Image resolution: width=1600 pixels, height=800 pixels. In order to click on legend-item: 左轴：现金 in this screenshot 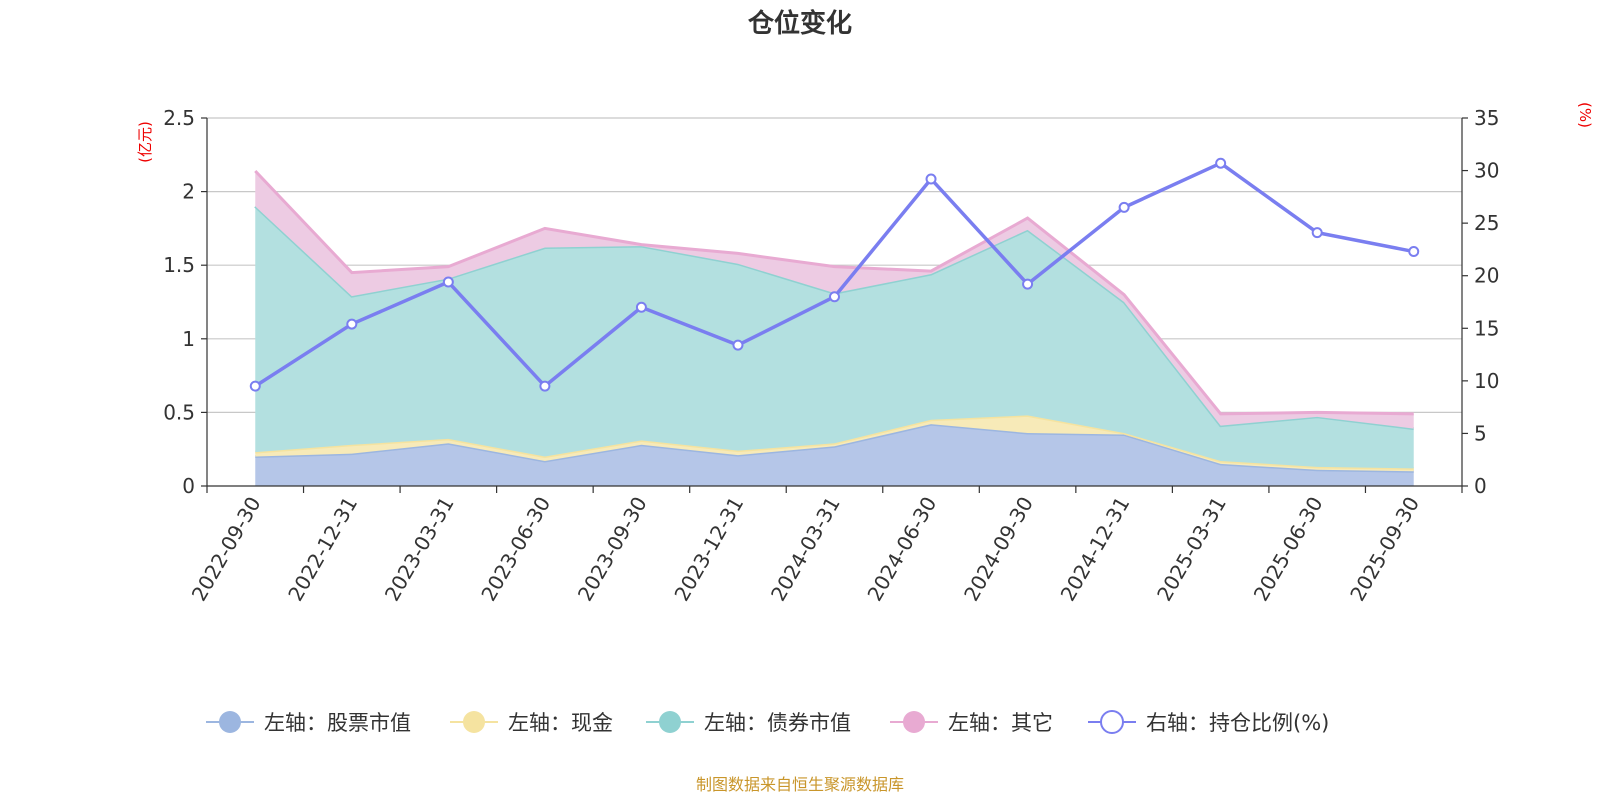, I will do `click(531, 723)`.